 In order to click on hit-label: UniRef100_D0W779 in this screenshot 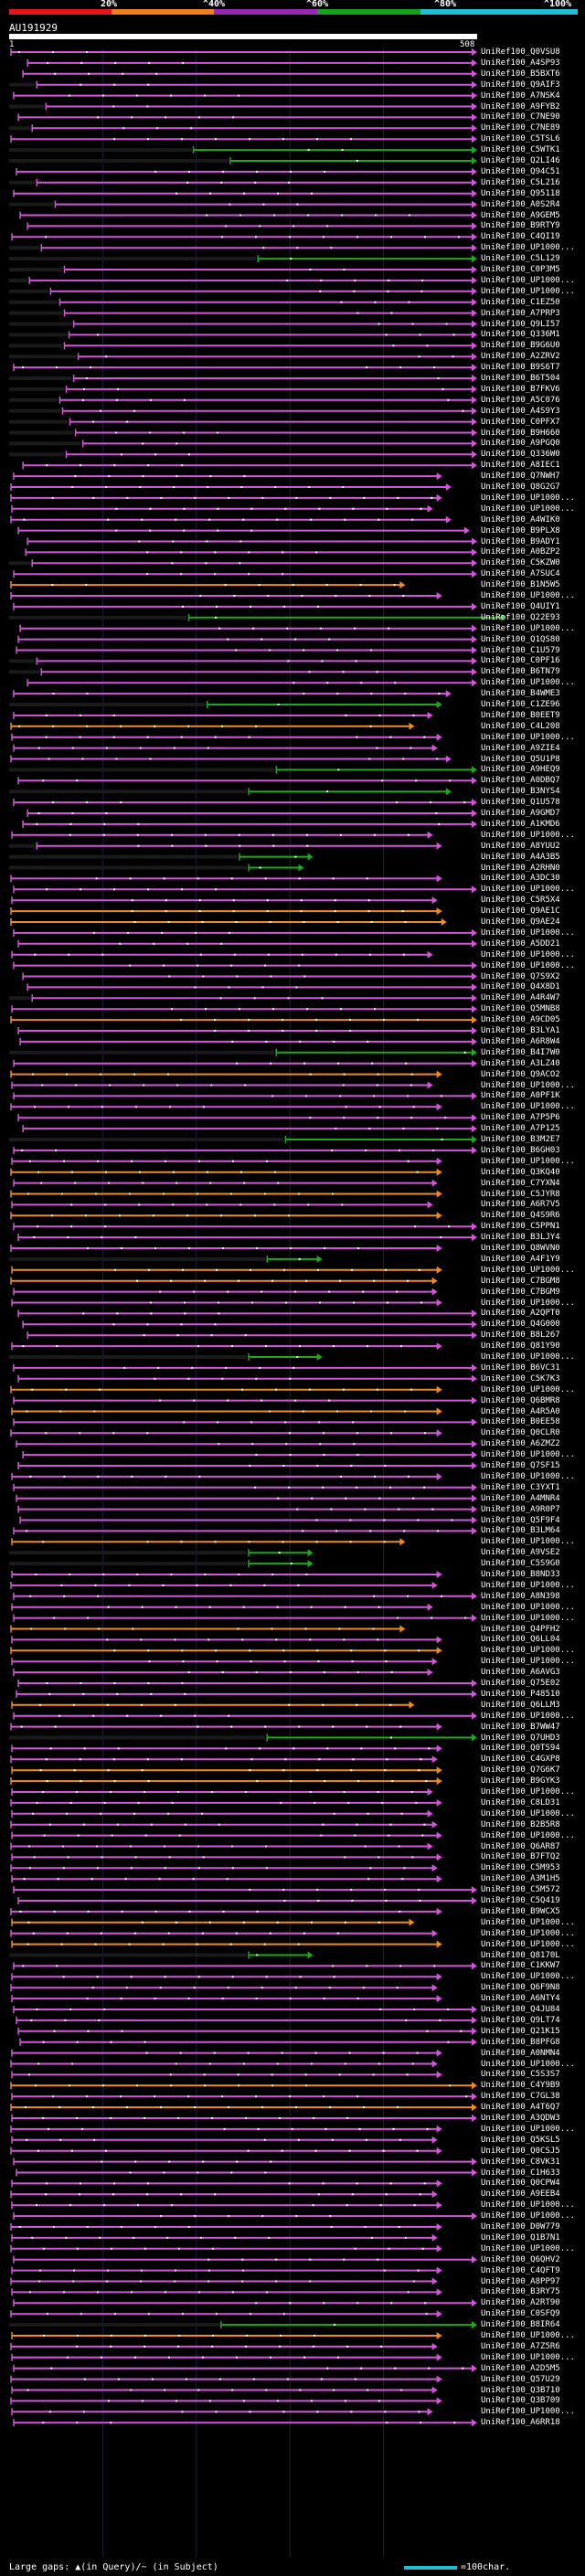, I will do `click(520, 2226)`.